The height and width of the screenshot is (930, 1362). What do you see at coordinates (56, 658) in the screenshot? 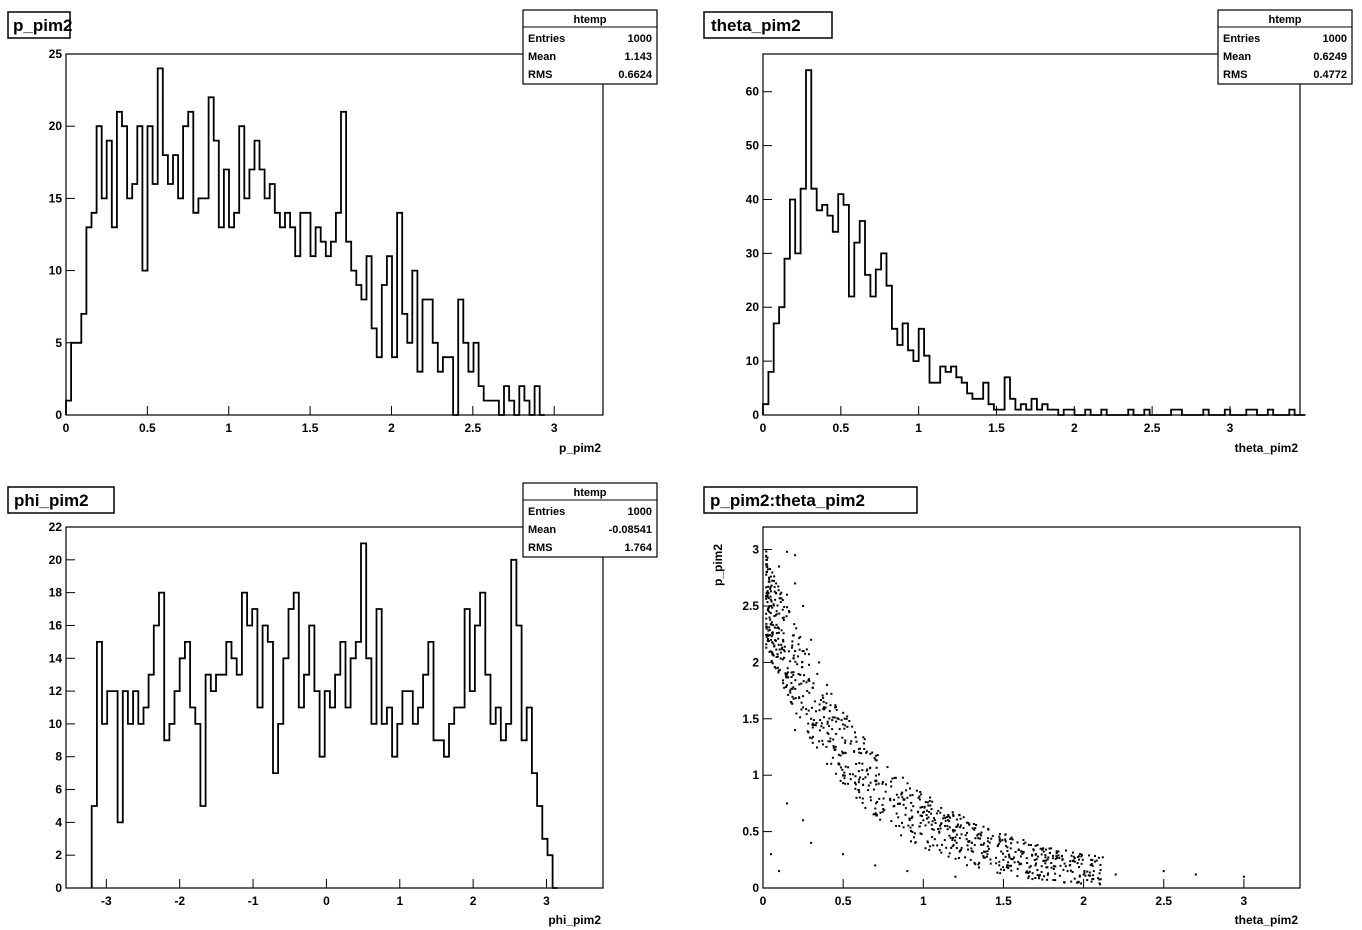
I see `y-tick-label: 14` at bounding box center [56, 658].